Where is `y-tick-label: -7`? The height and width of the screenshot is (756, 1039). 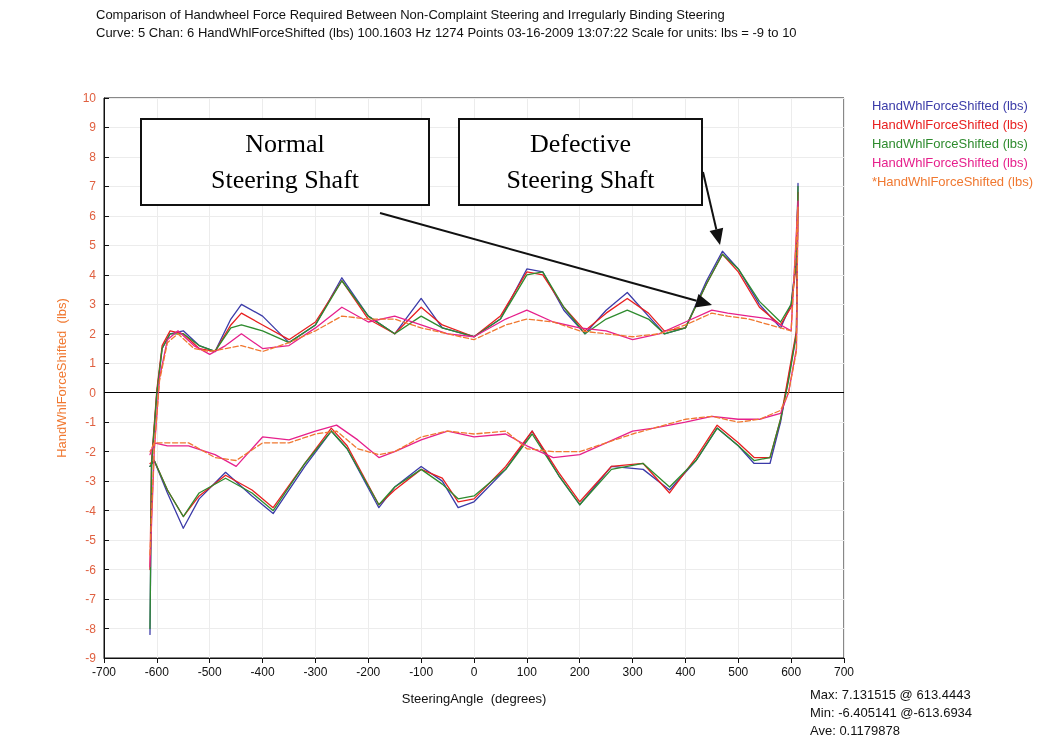 y-tick-label: -7 is located at coordinates (91, 599).